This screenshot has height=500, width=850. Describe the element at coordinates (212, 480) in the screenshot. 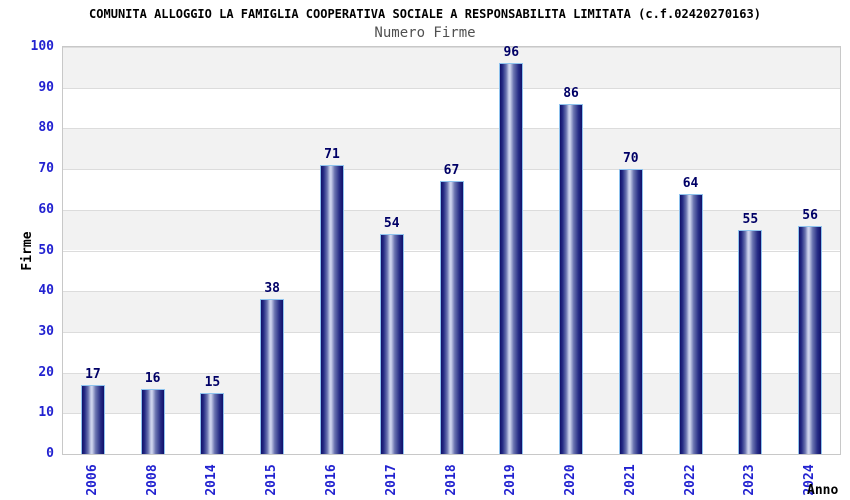

I see `x-tick-label: 2014` at that location.